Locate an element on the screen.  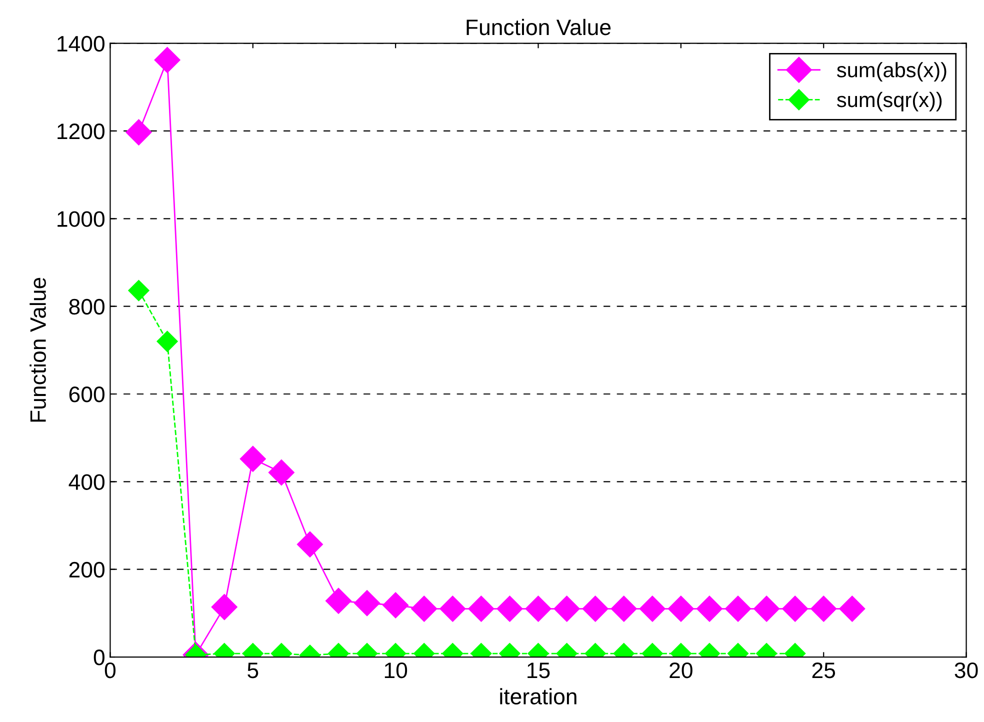
x-axis-title: iteration is located at coordinates (538, 696).